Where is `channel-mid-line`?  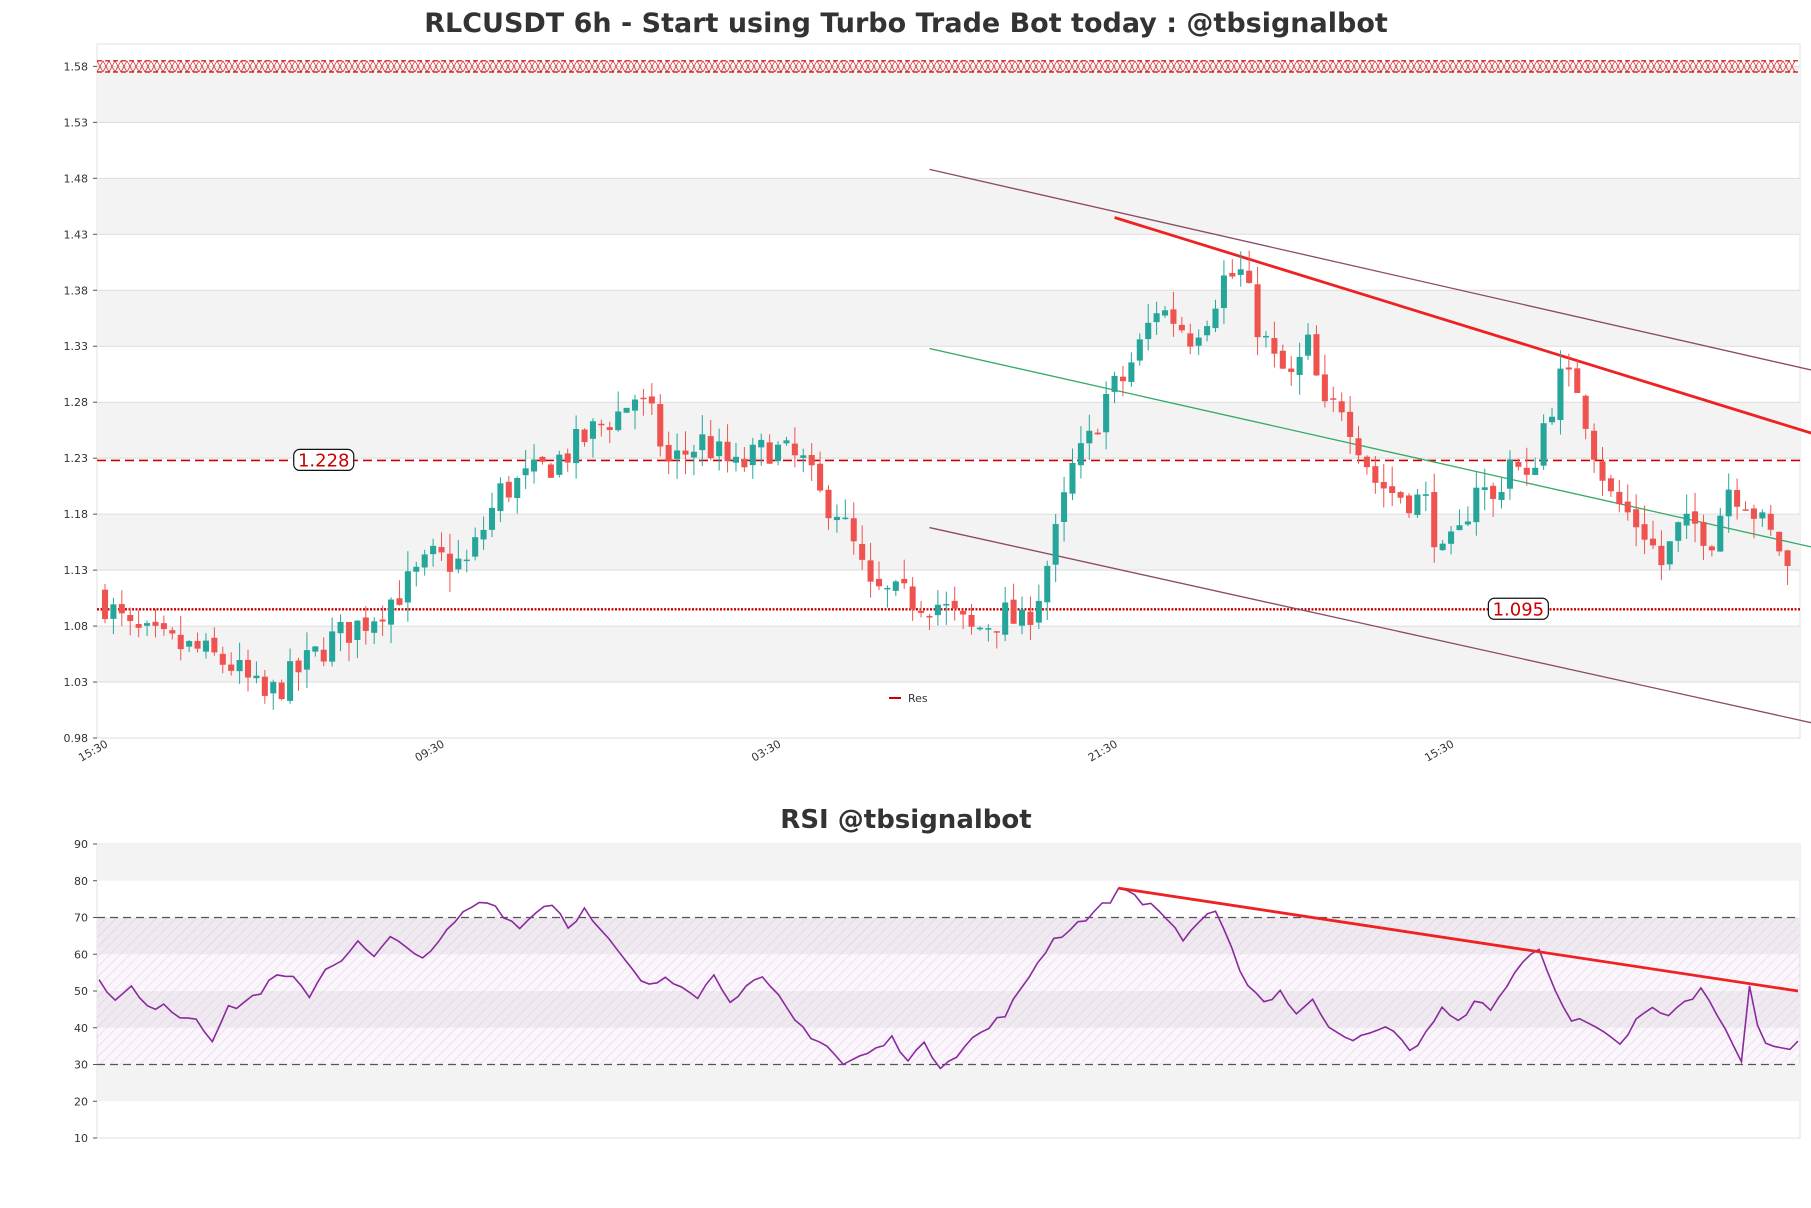
channel-mid-line is located at coordinates (1370, 447).